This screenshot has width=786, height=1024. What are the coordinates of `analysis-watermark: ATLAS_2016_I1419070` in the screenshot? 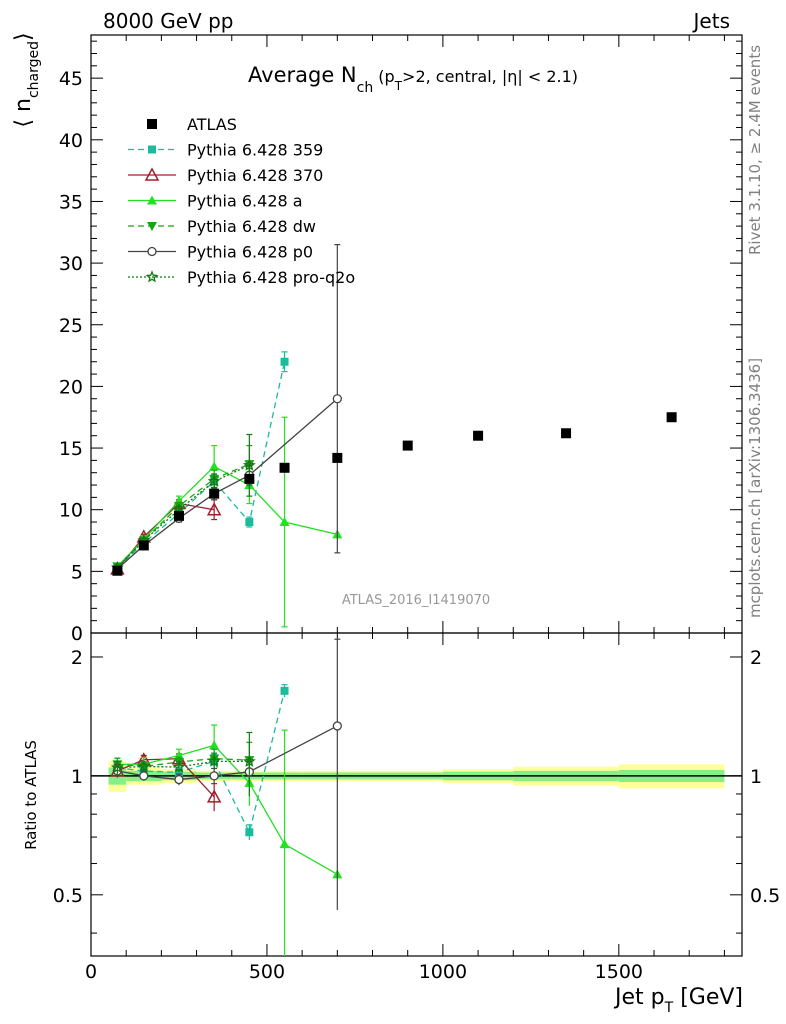 It's located at (416, 600).